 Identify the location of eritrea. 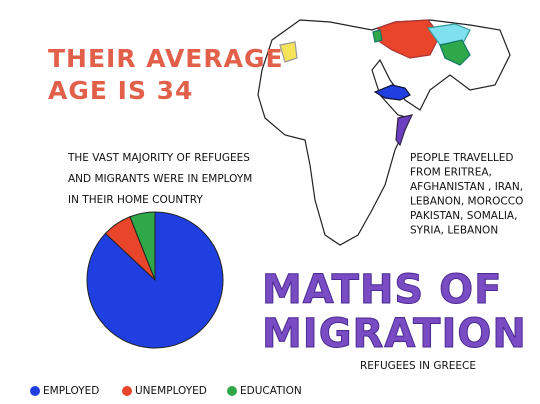
(392, 92).